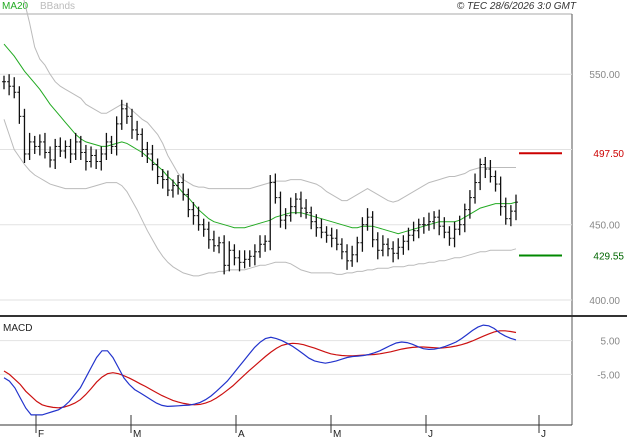  Describe the element at coordinates (608, 154) in the screenshot. I see `resistance-level-label: 497.50` at that location.